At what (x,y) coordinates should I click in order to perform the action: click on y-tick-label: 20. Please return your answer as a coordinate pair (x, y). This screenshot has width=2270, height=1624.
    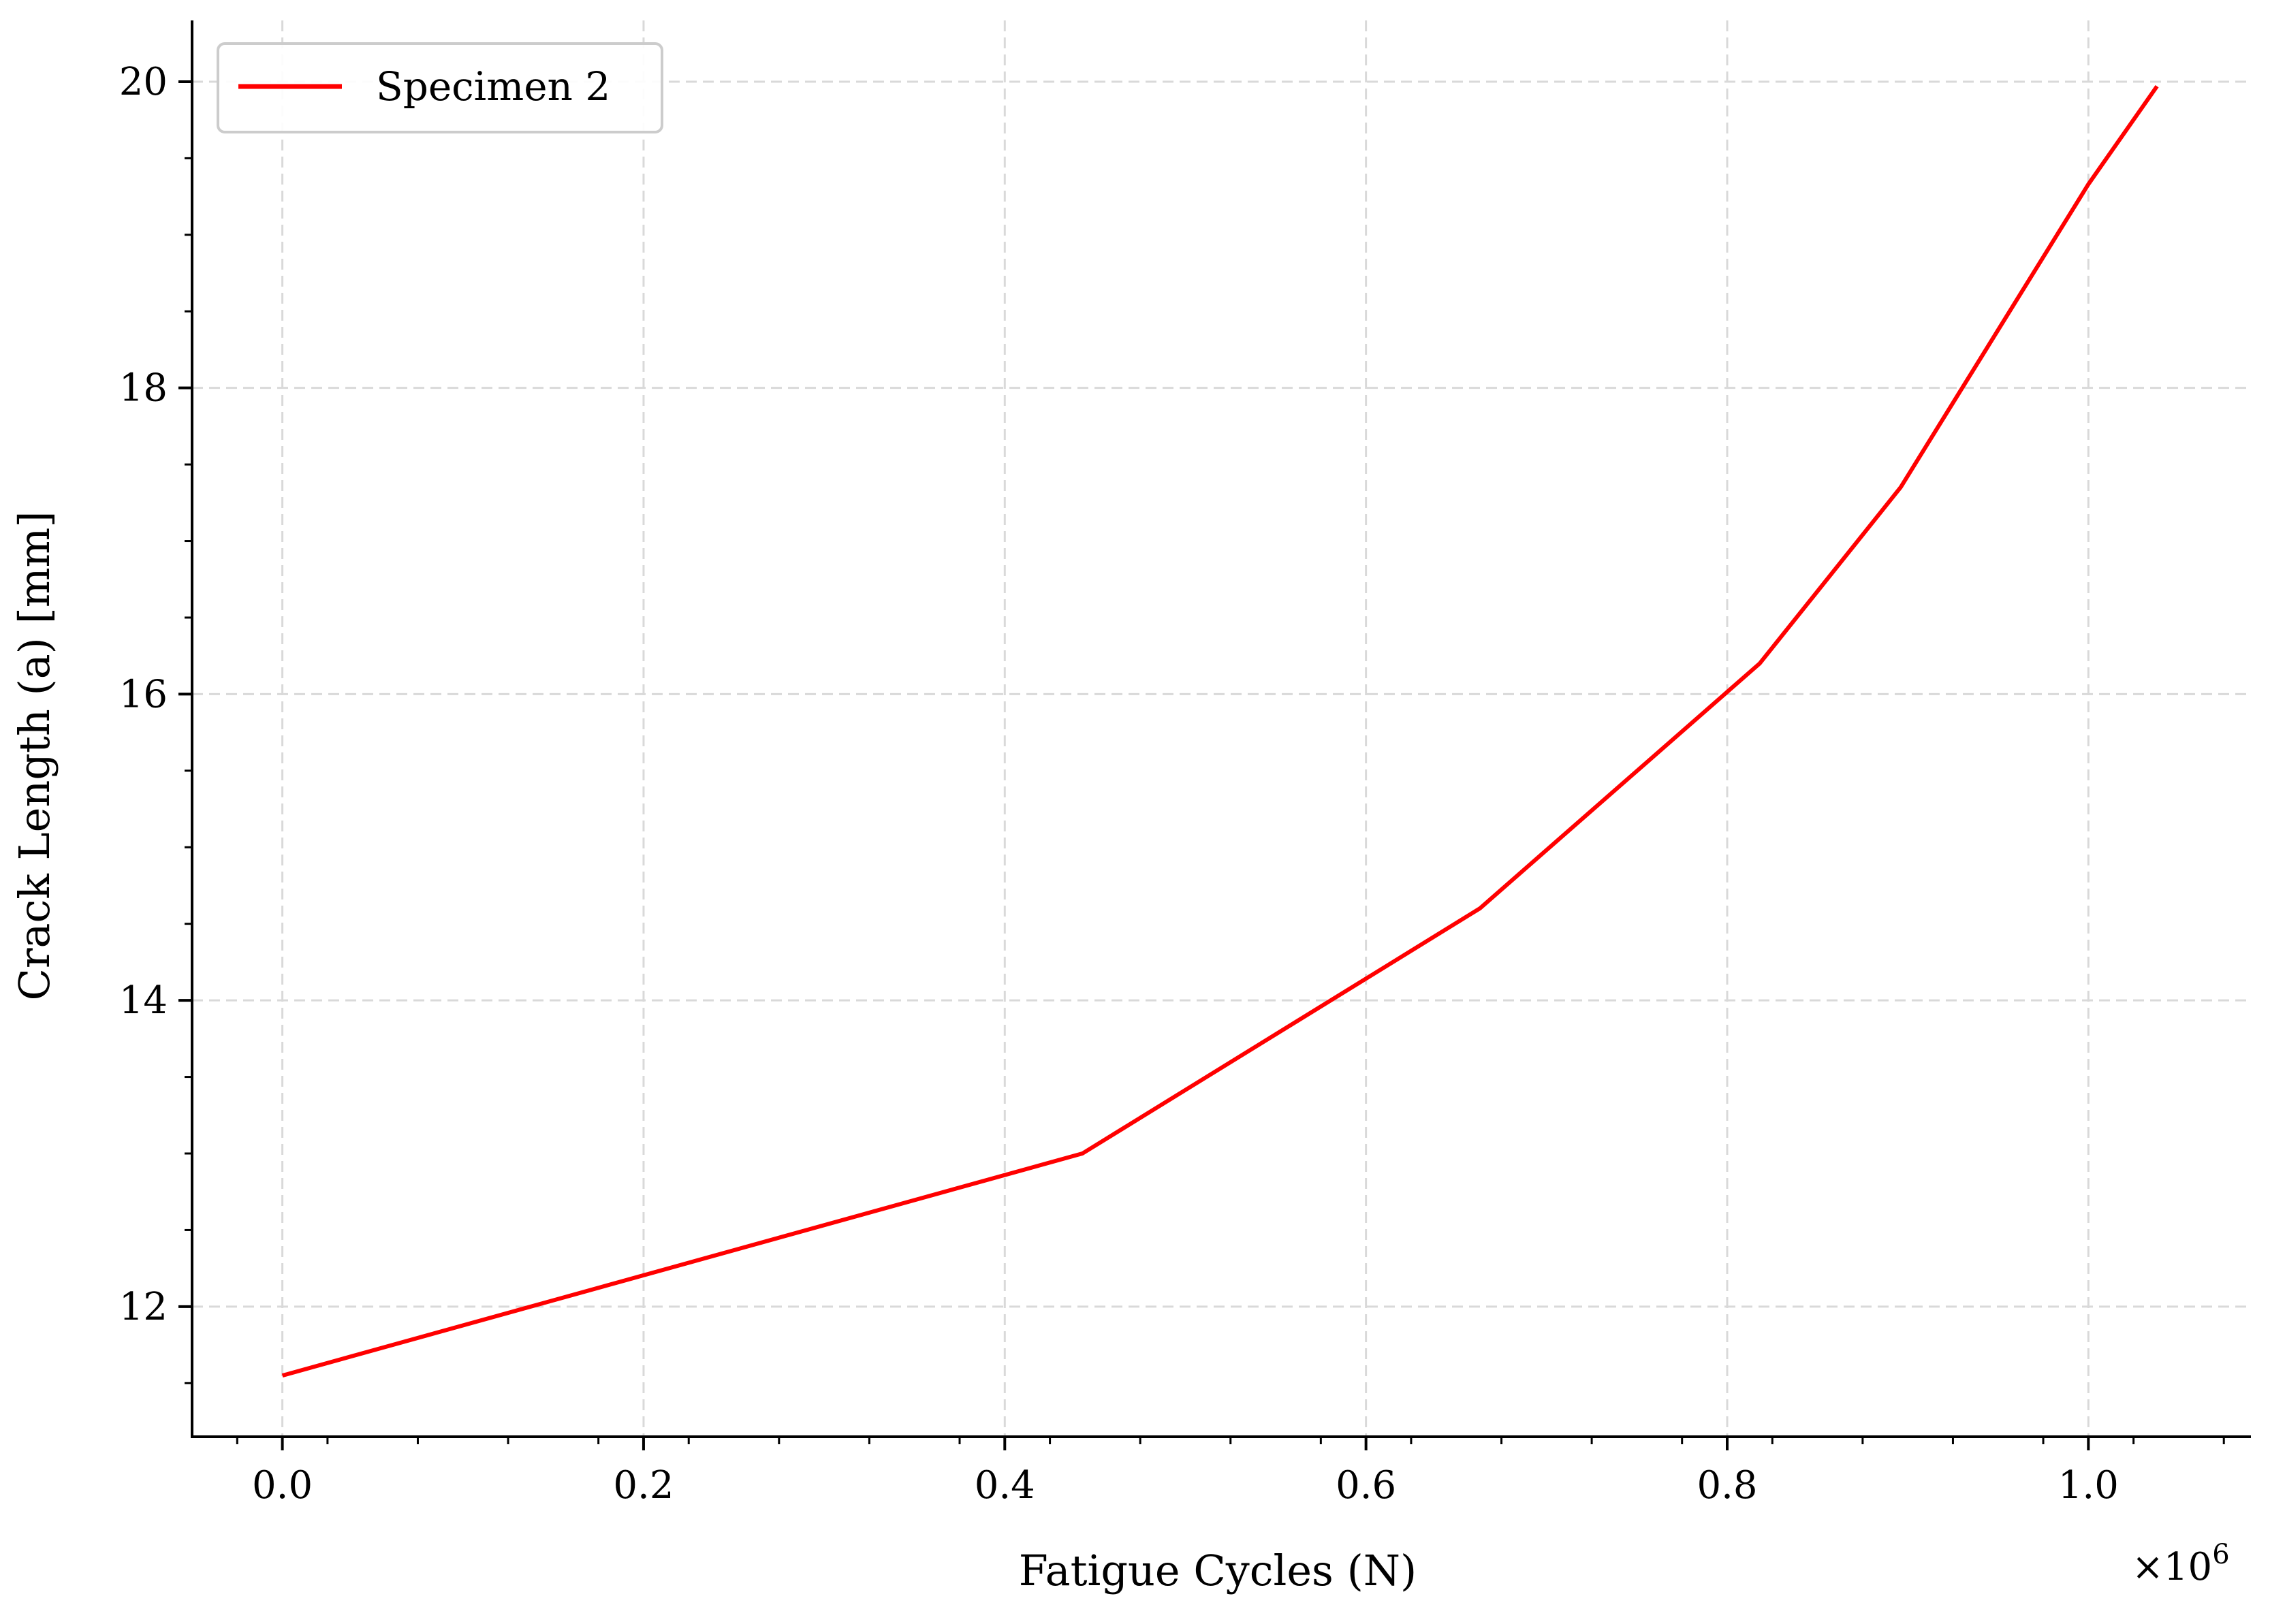
    Looking at the image, I should click on (144, 82).